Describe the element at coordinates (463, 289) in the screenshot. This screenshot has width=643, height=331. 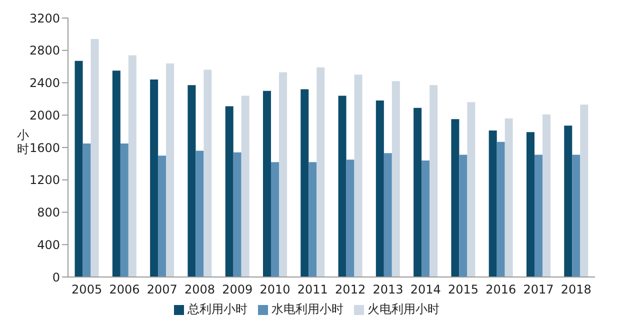
I see `x-tick-label: 2015` at that location.